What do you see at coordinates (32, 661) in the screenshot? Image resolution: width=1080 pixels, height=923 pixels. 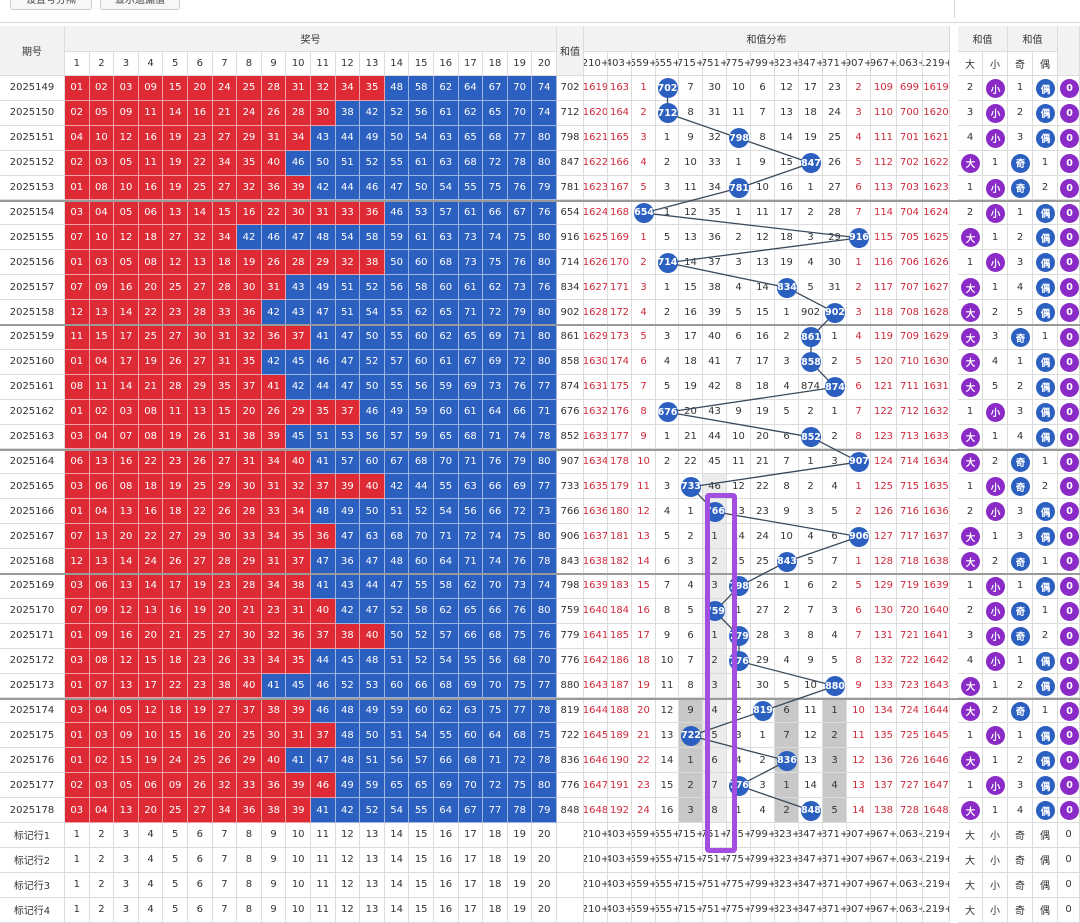 I see `period-cell: 2025172` at bounding box center [32, 661].